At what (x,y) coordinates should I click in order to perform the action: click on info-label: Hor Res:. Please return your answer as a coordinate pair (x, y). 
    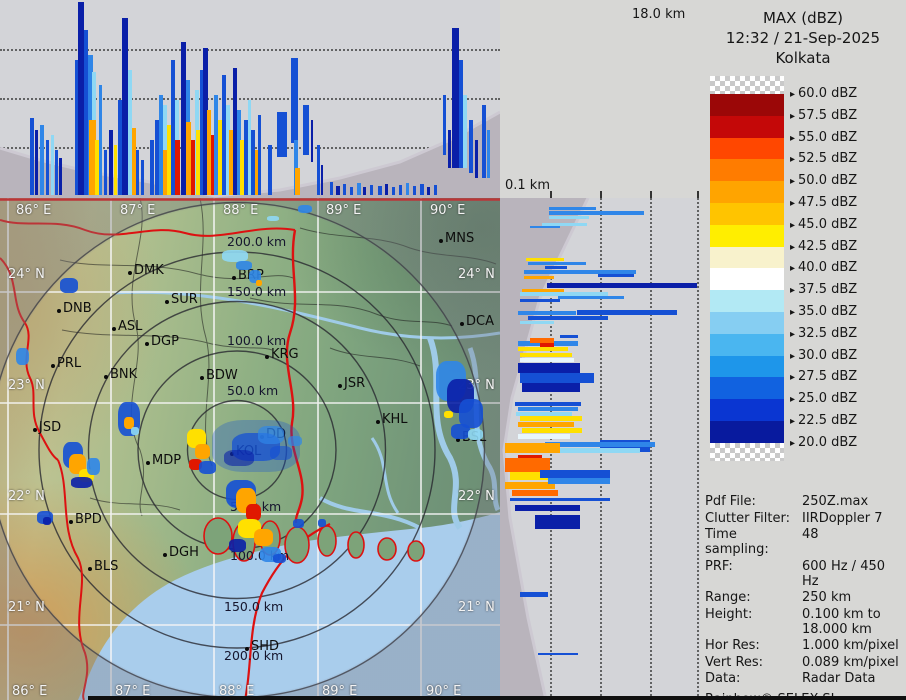
    Looking at the image, I should click on (732, 645).